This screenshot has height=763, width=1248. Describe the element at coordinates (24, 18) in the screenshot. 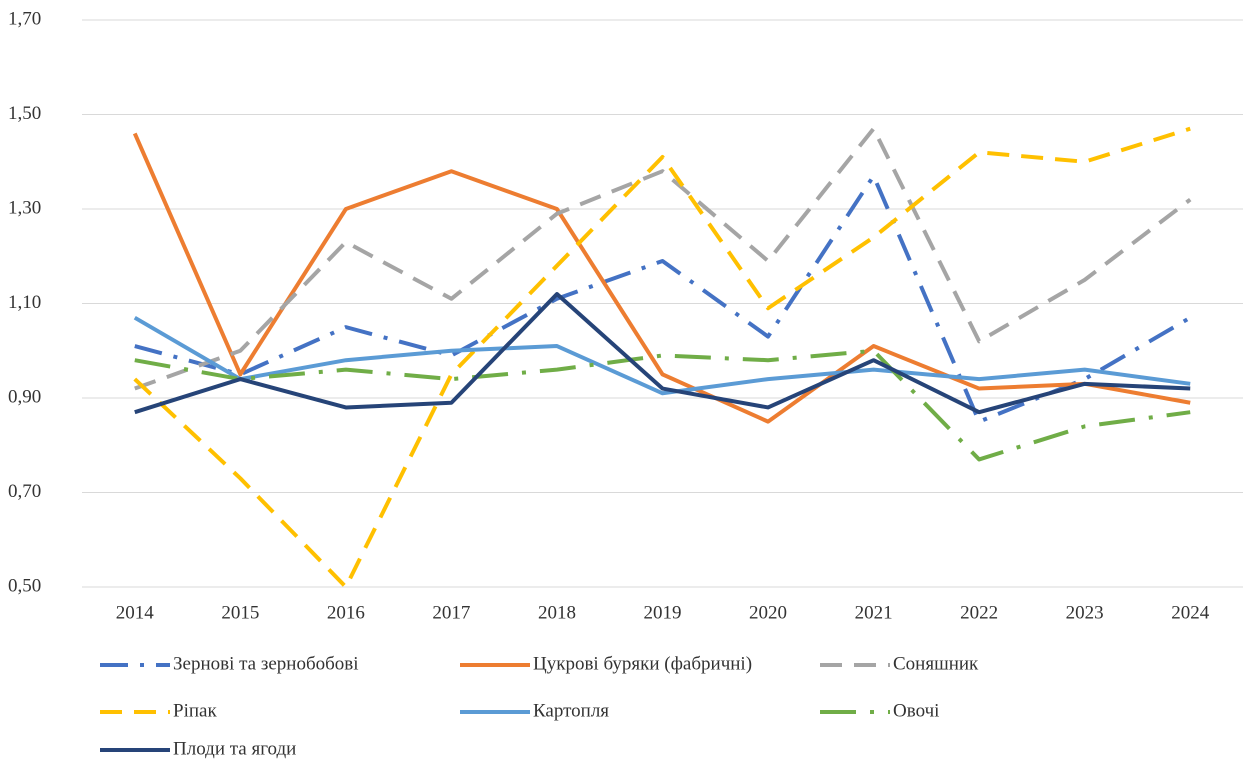

I see `y-tick-label: 1,70` at that location.